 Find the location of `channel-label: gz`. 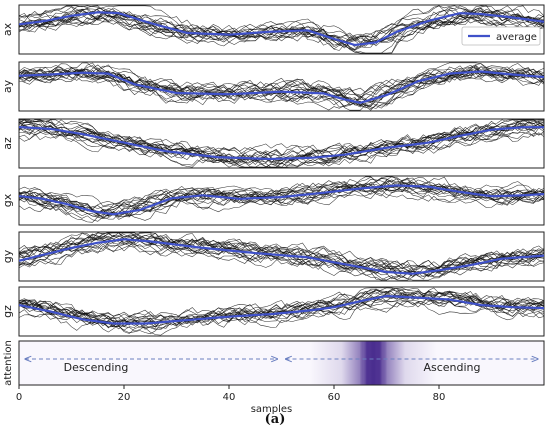

channel-label: gz is located at coordinates (7, 311).